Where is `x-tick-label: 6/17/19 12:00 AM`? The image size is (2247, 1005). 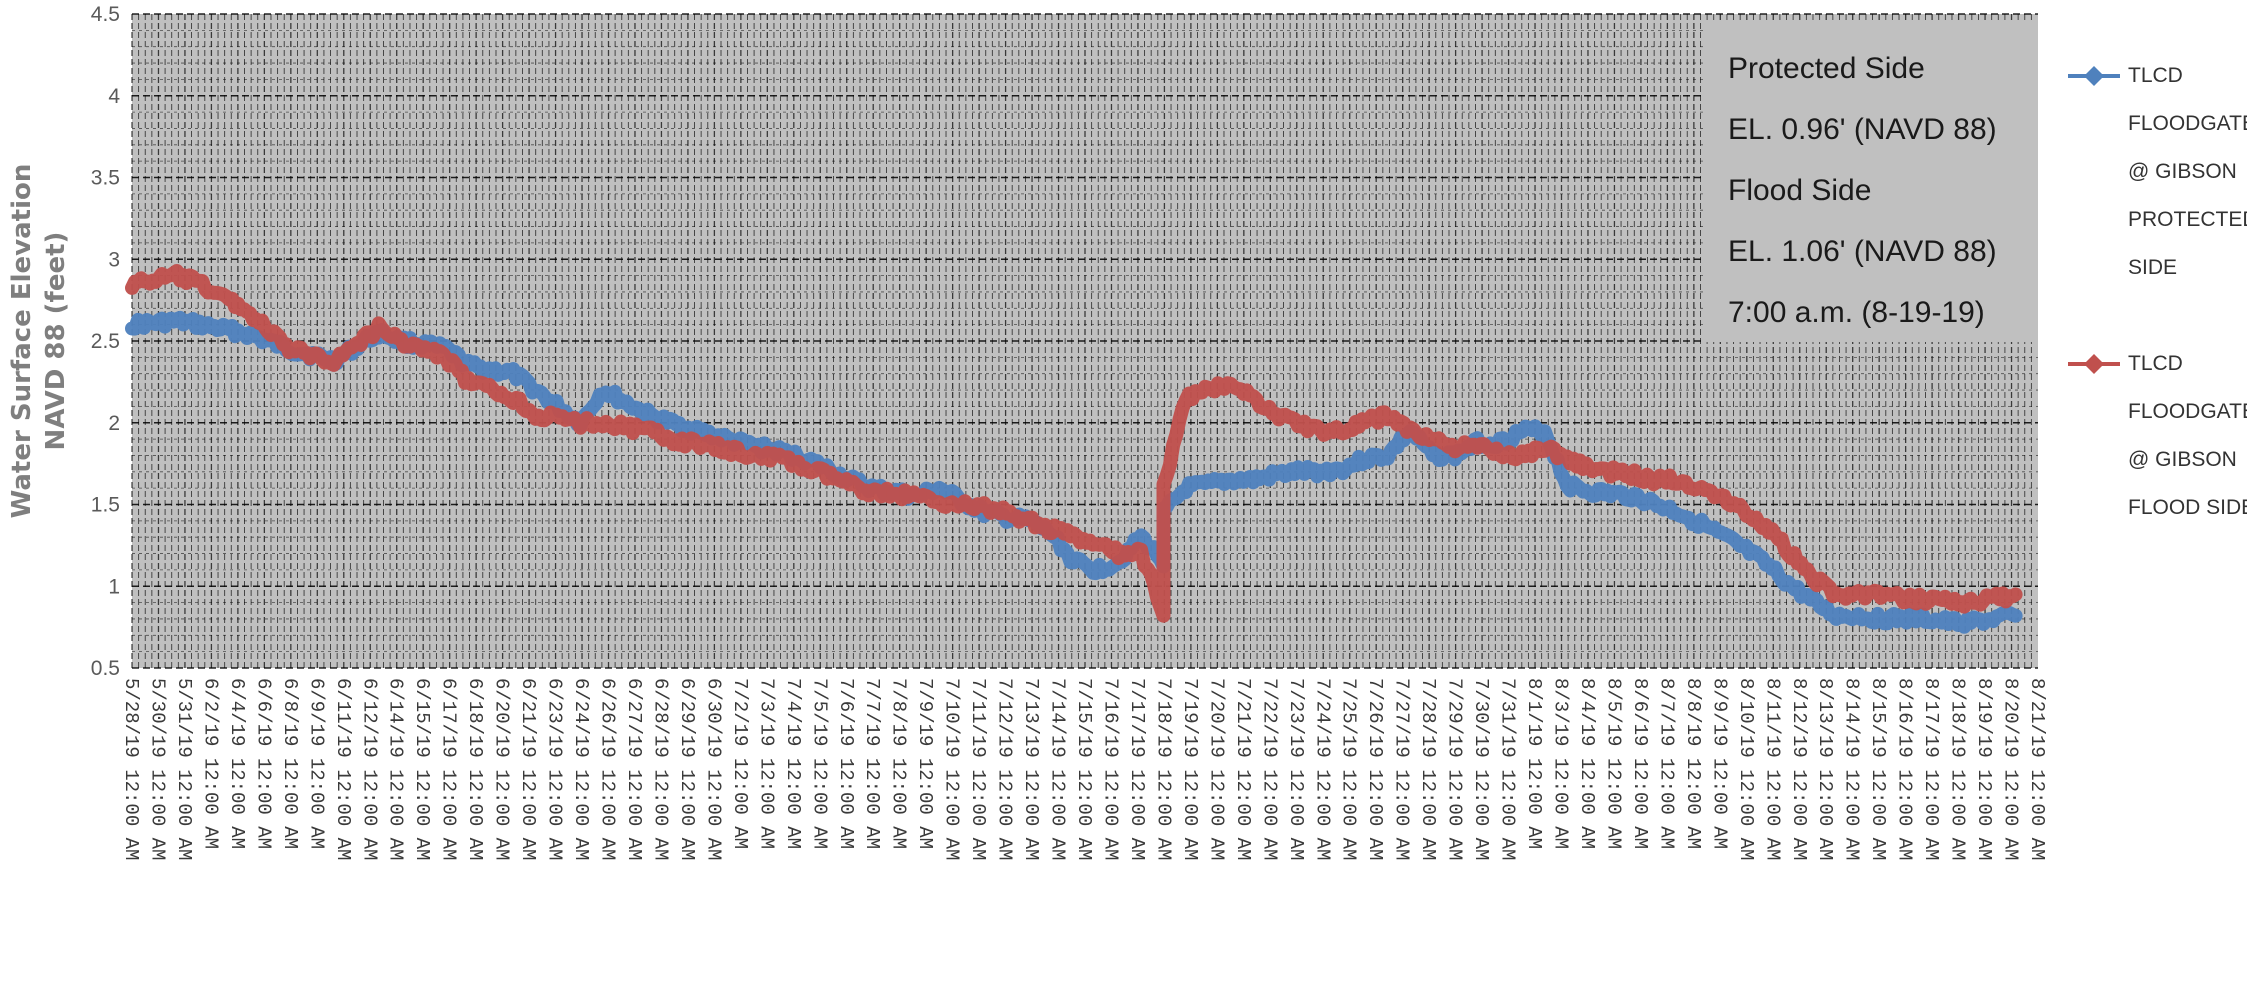 x-tick-label: 6/17/19 12:00 AM is located at coordinates (449, 769).